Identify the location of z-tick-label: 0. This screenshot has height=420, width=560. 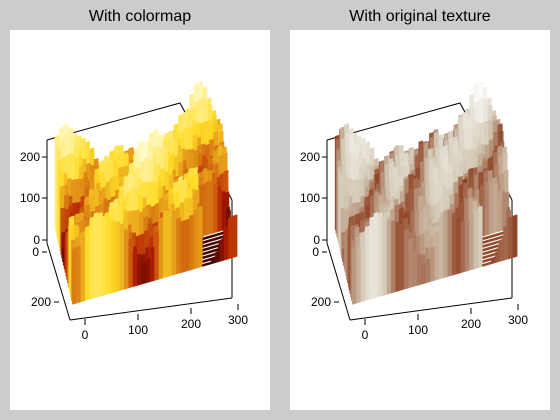
(36, 240).